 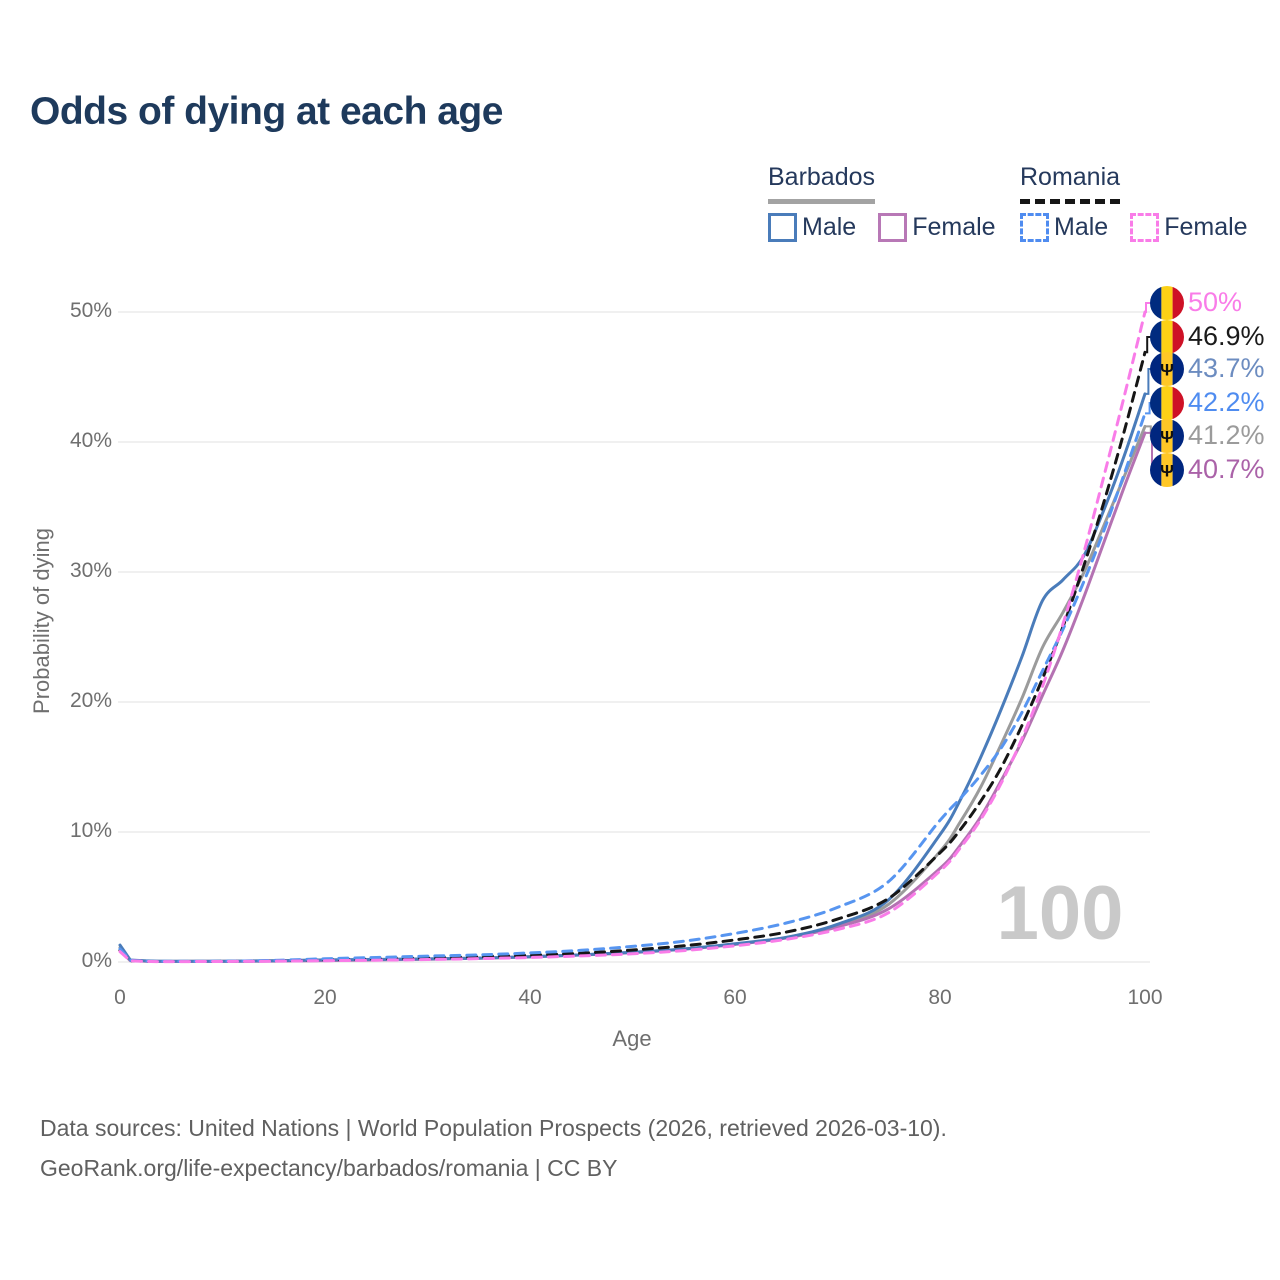 What do you see at coordinates (735, 997) in the screenshot?
I see `x-tick-60: 60` at bounding box center [735, 997].